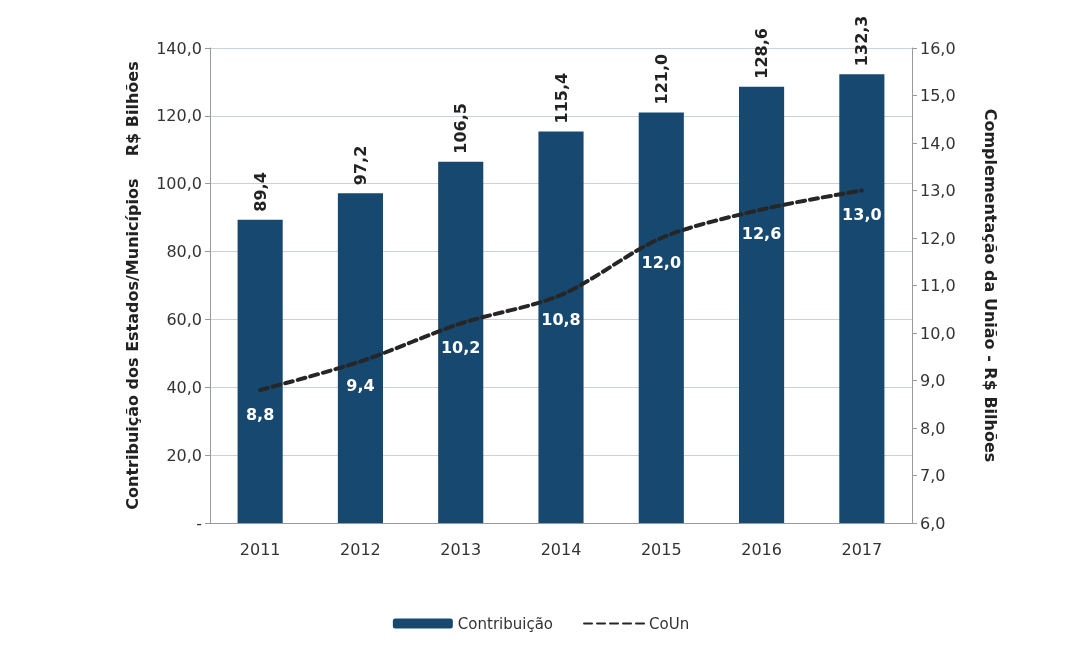 This screenshot has width=1082, height=648. What do you see at coordinates (669, 623) in the screenshot?
I see `legend-label: CoUn` at bounding box center [669, 623].